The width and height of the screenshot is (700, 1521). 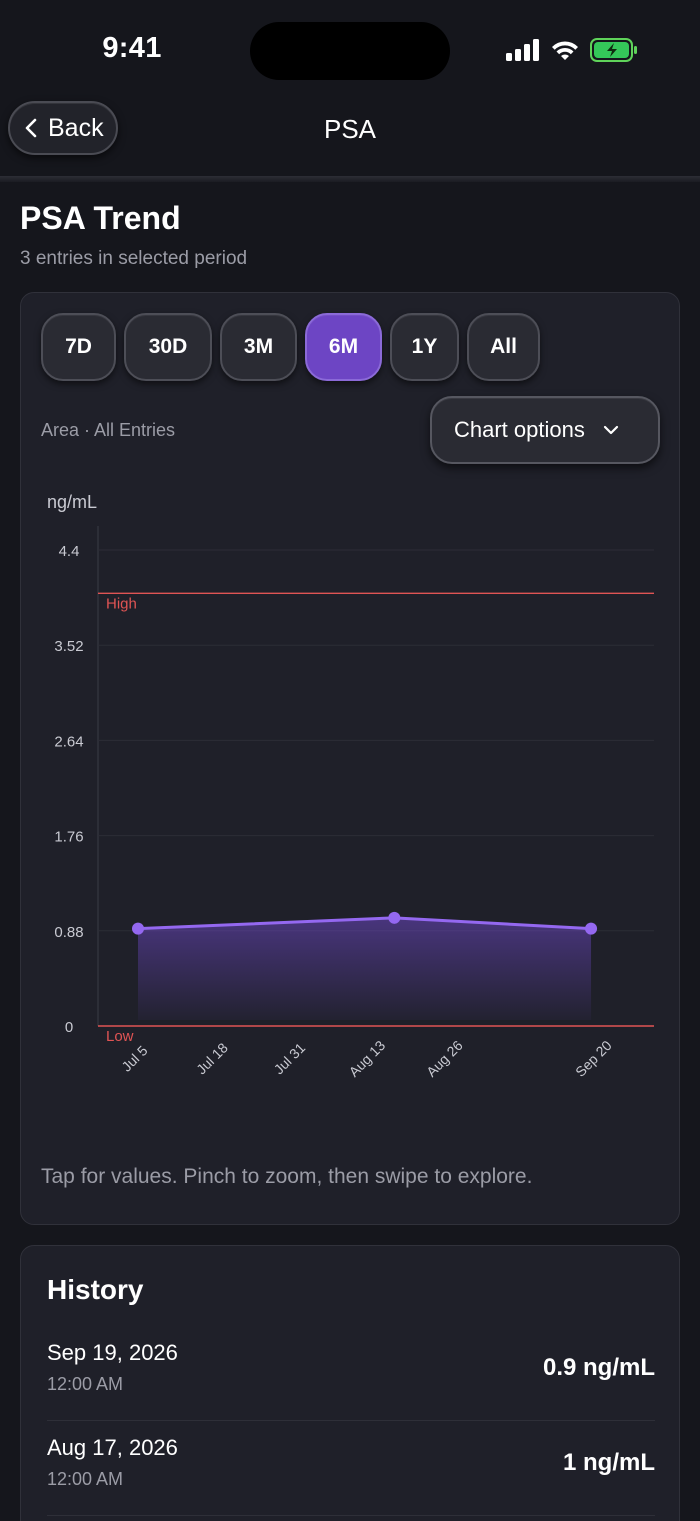 I want to click on x-tick-label: Jul 5, so click(x=134, y=1058).